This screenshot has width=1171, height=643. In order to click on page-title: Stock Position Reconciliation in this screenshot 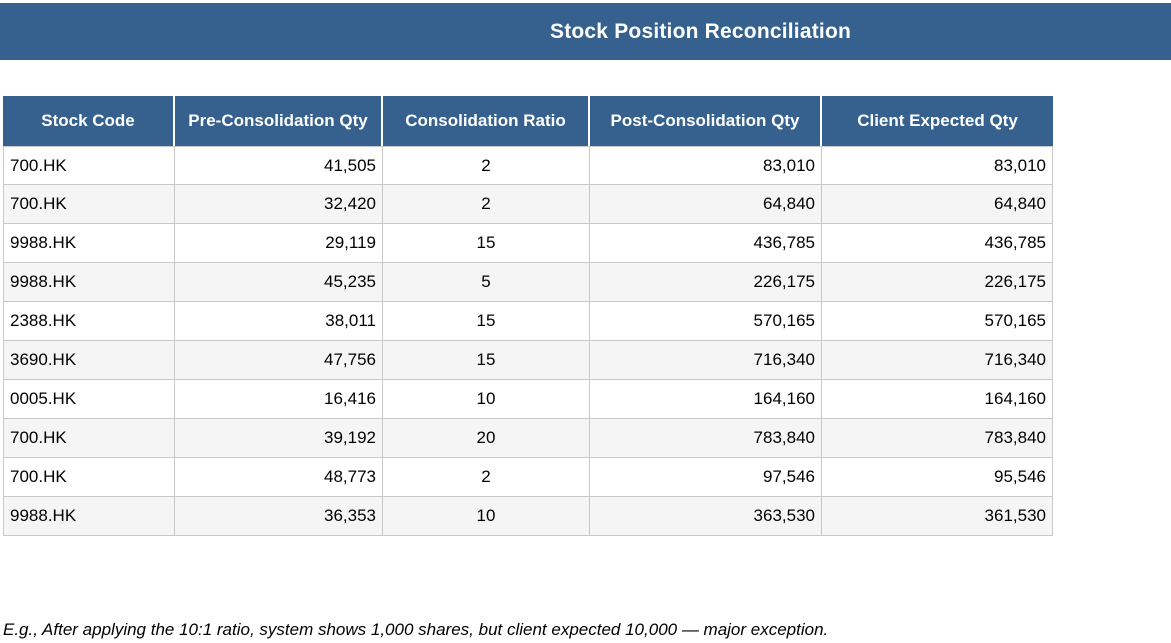, I will do `click(700, 31)`.